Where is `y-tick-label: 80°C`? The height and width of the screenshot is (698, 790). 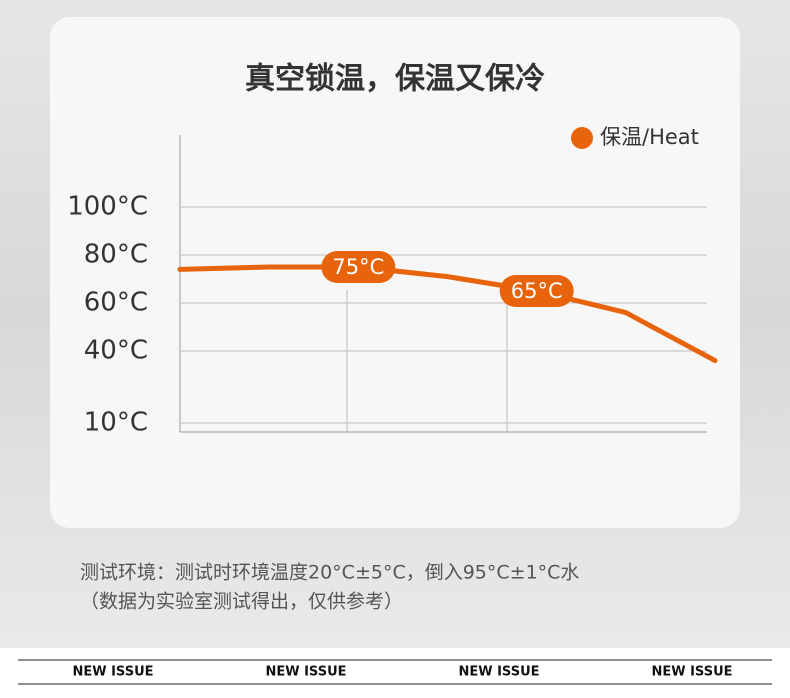
y-tick-label: 80°C is located at coordinates (116, 255).